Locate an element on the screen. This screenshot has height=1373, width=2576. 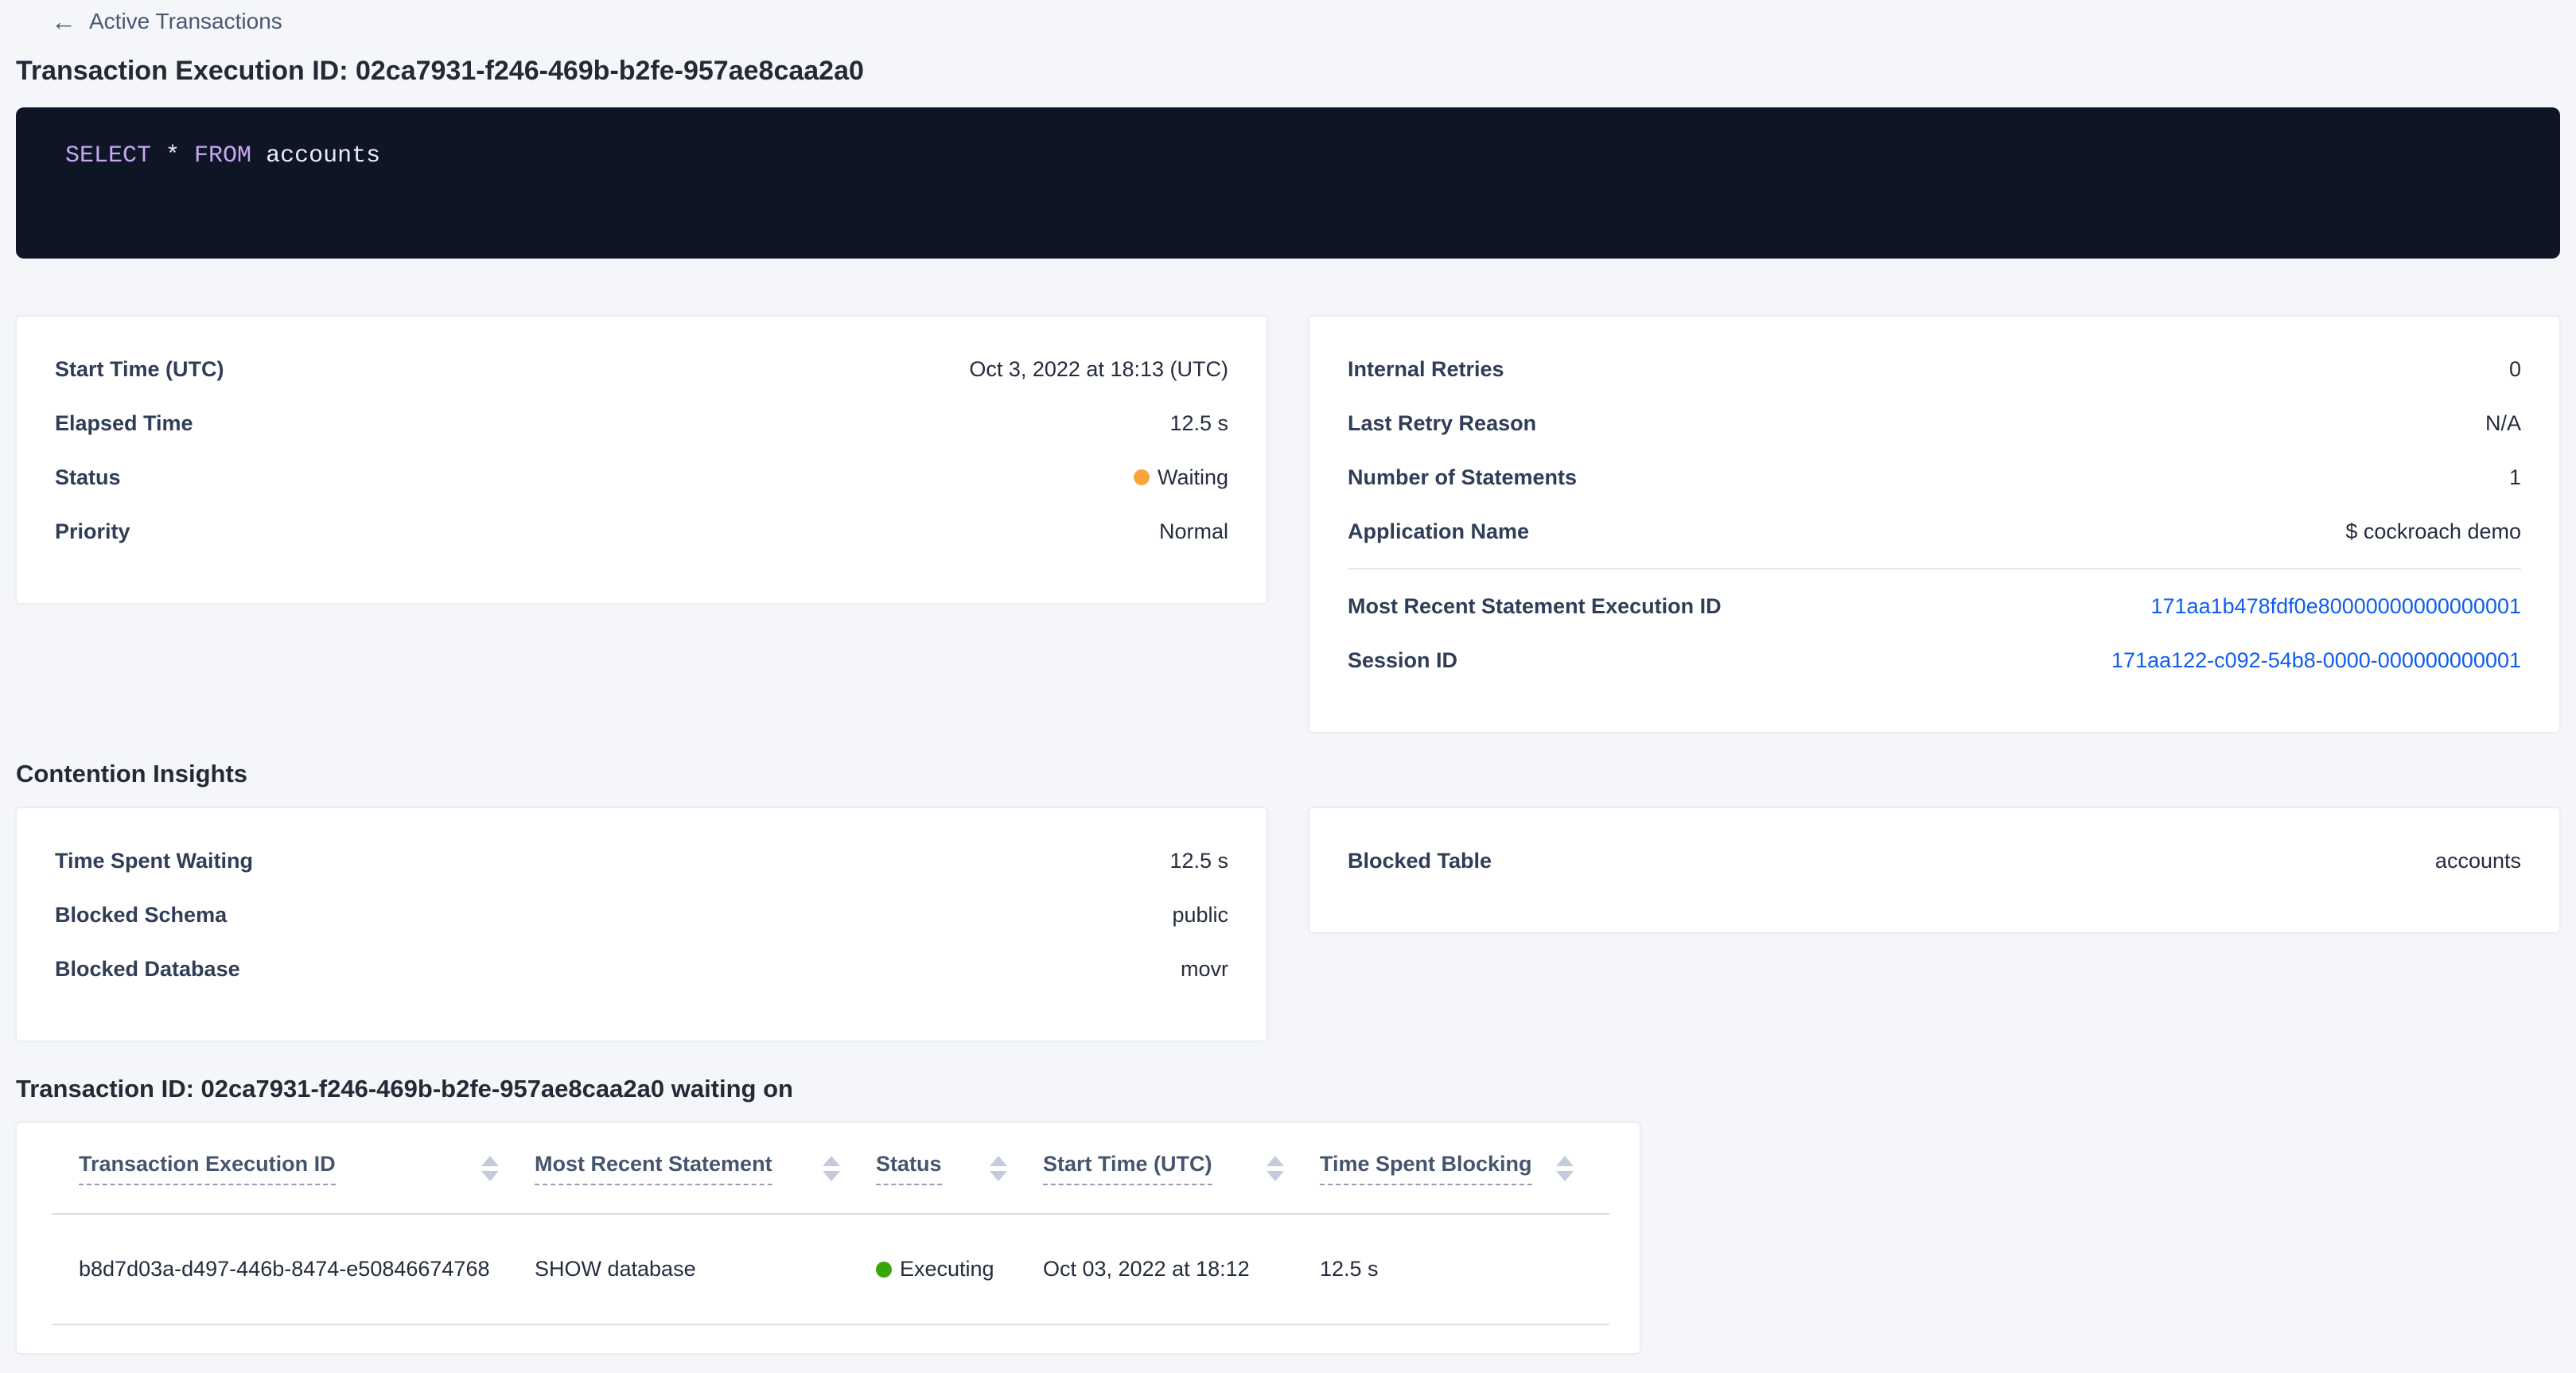
blocked-table-label: Blocked Table is located at coordinates (1420, 860).